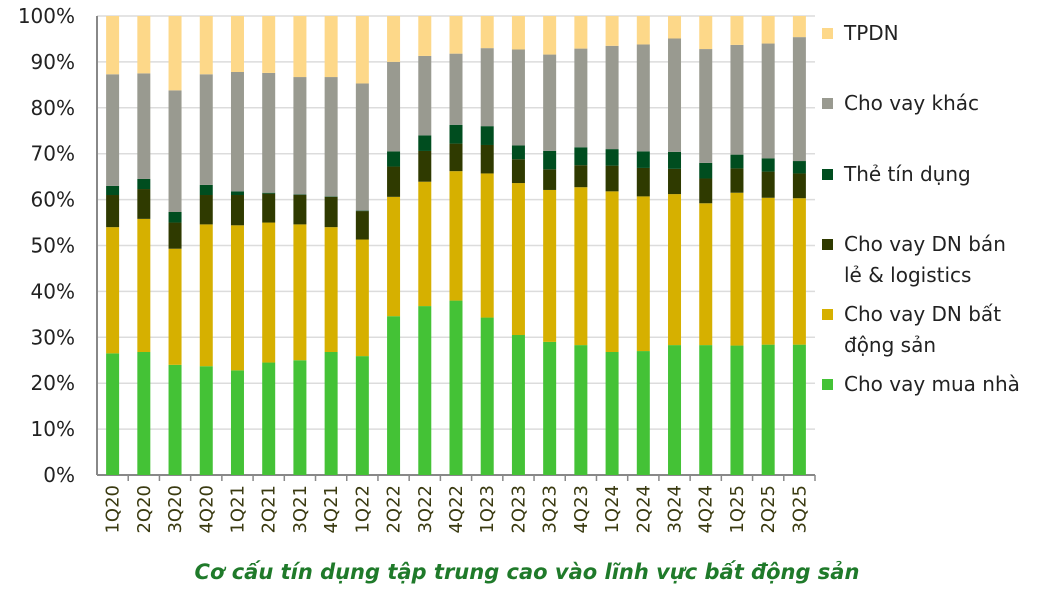  Describe the element at coordinates (331, 509) in the screenshot. I see `x-tick-label: 4Q21` at that location.